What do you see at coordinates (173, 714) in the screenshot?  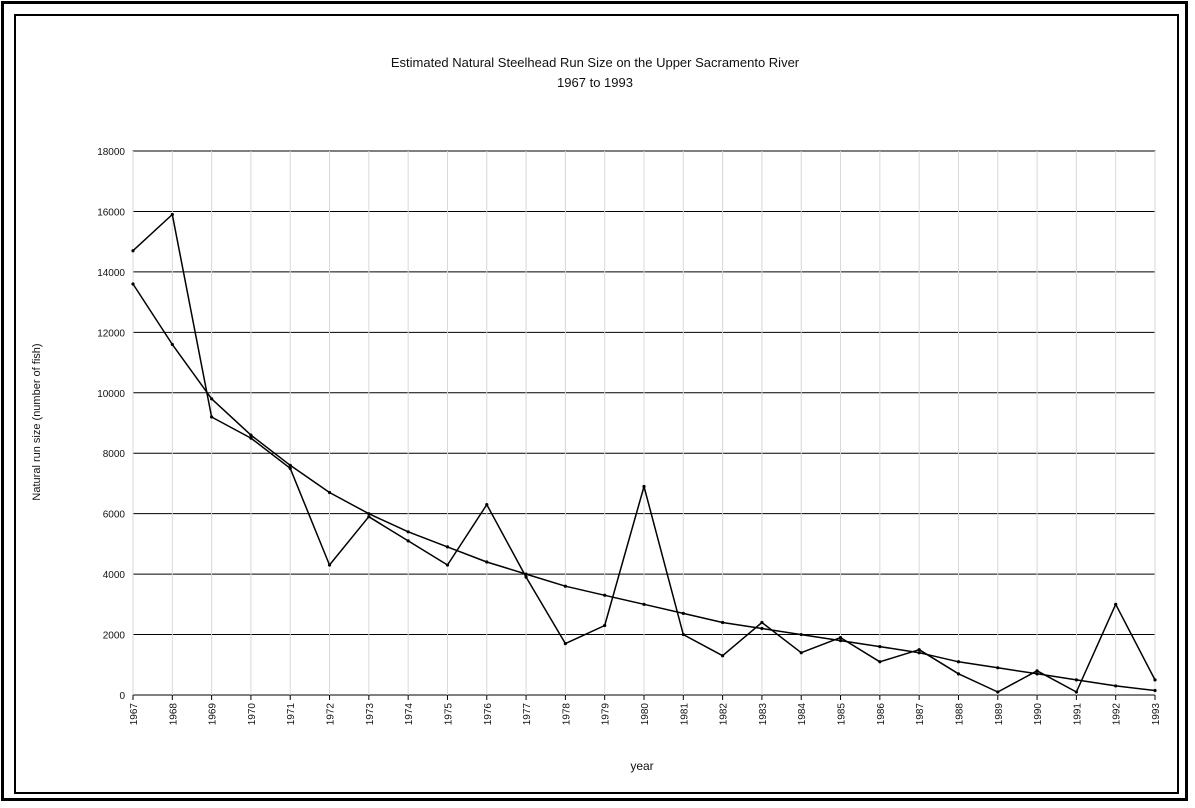 I see `x-tick-label: 1968` at bounding box center [173, 714].